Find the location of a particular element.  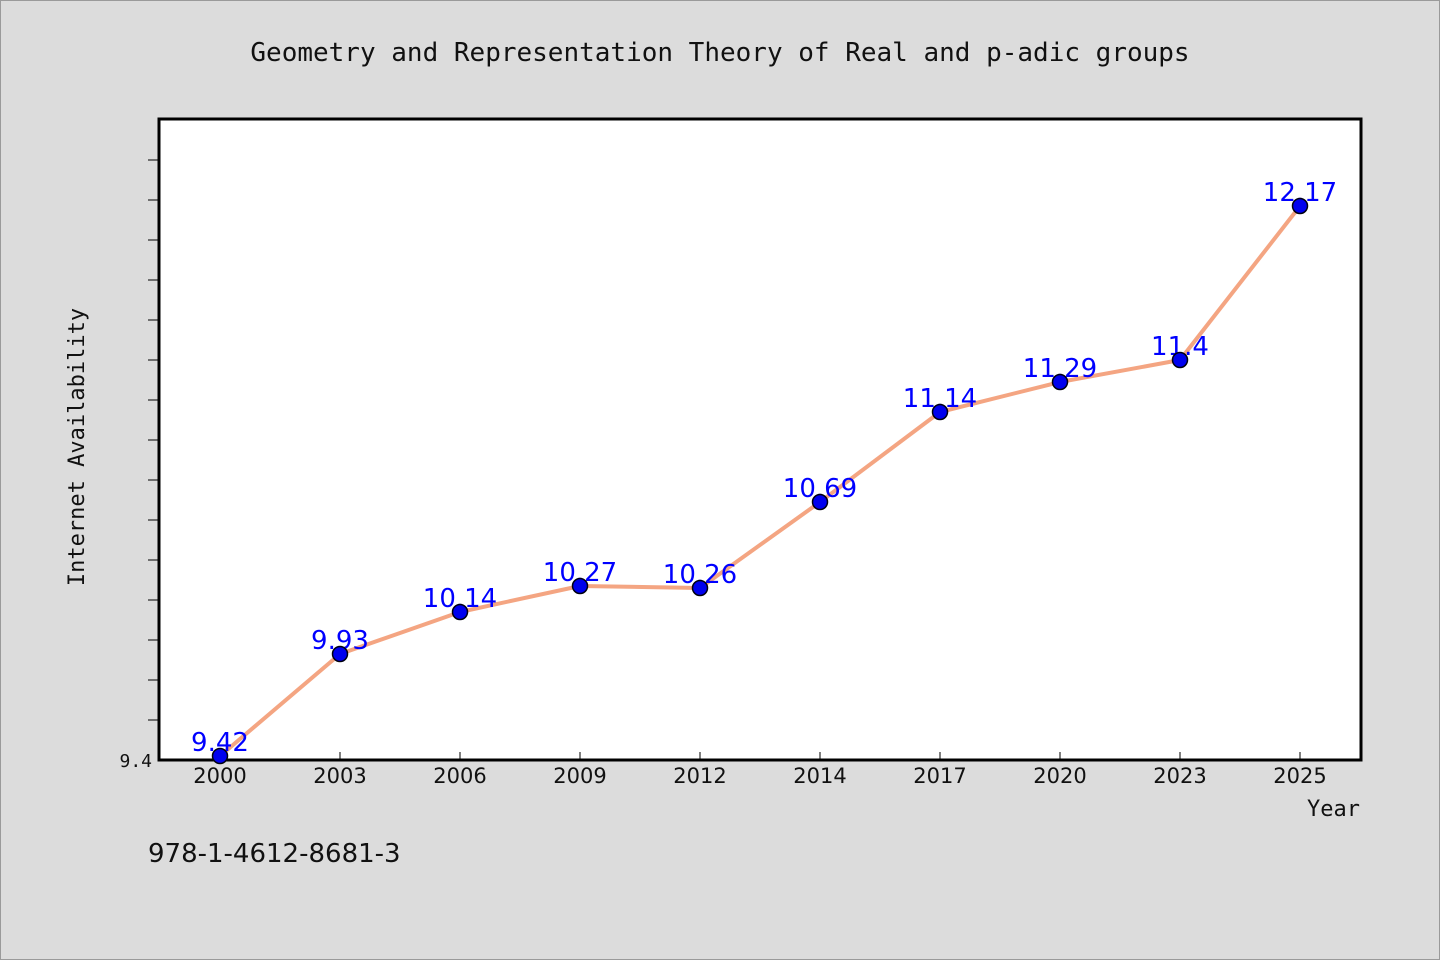

x-tick-label: 2009 is located at coordinates (579, 776).